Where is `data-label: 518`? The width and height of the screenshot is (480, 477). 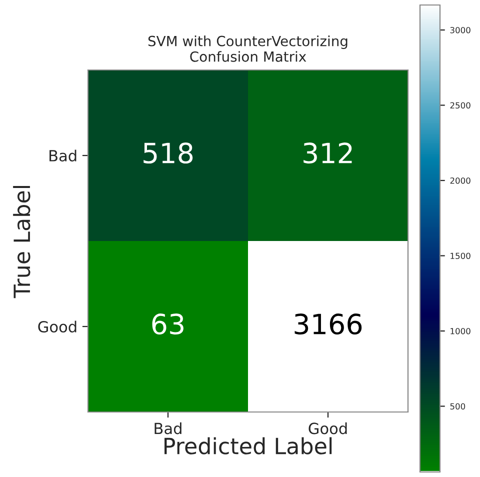 data-label: 518 is located at coordinates (168, 153).